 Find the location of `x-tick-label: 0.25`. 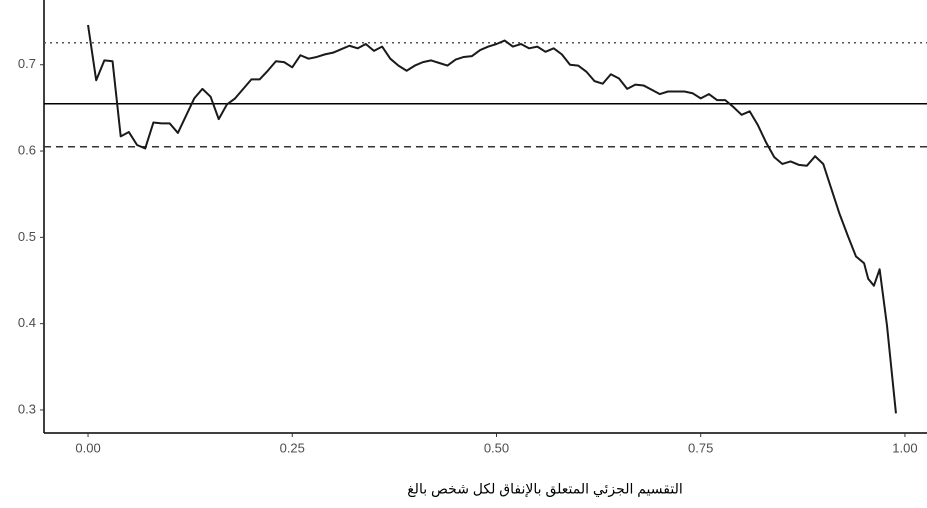

x-tick-label: 0.25 is located at coordinates (292, 447).